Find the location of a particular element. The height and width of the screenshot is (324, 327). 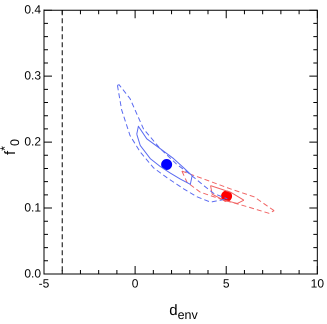

x-axis-title: d$_{env}$ is located at coordinates (183, 312).